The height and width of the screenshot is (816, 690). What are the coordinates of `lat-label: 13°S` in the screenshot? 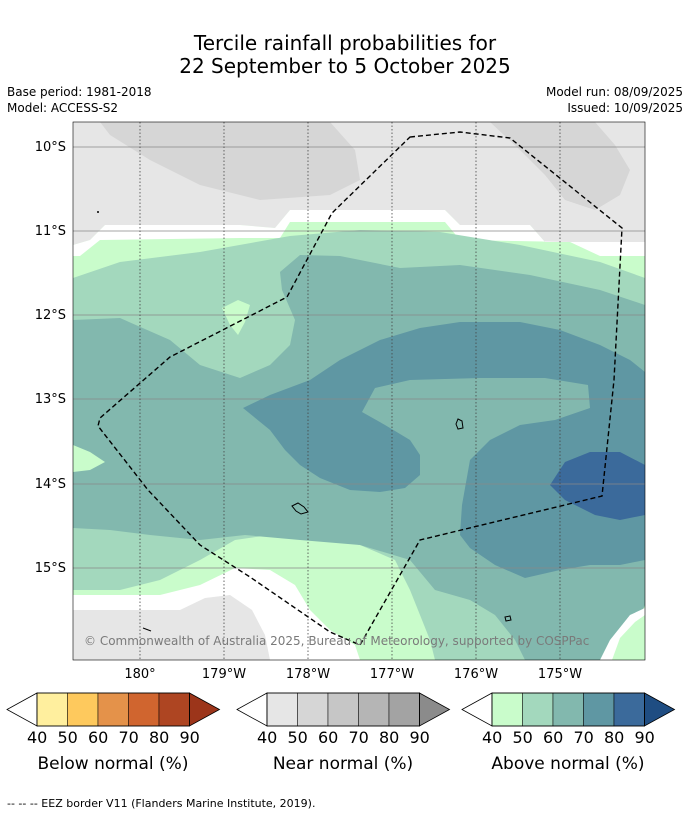 It's located at (50, 399).